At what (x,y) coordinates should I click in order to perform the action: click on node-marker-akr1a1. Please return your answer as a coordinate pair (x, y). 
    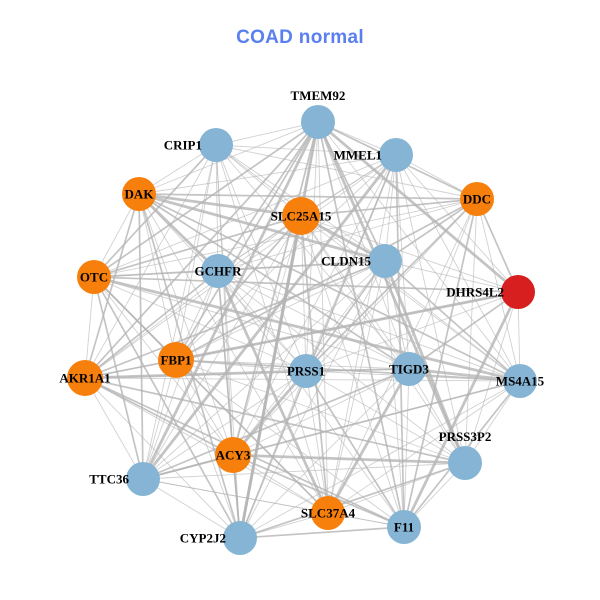
    Looking at the image, I should click on (85, 378).